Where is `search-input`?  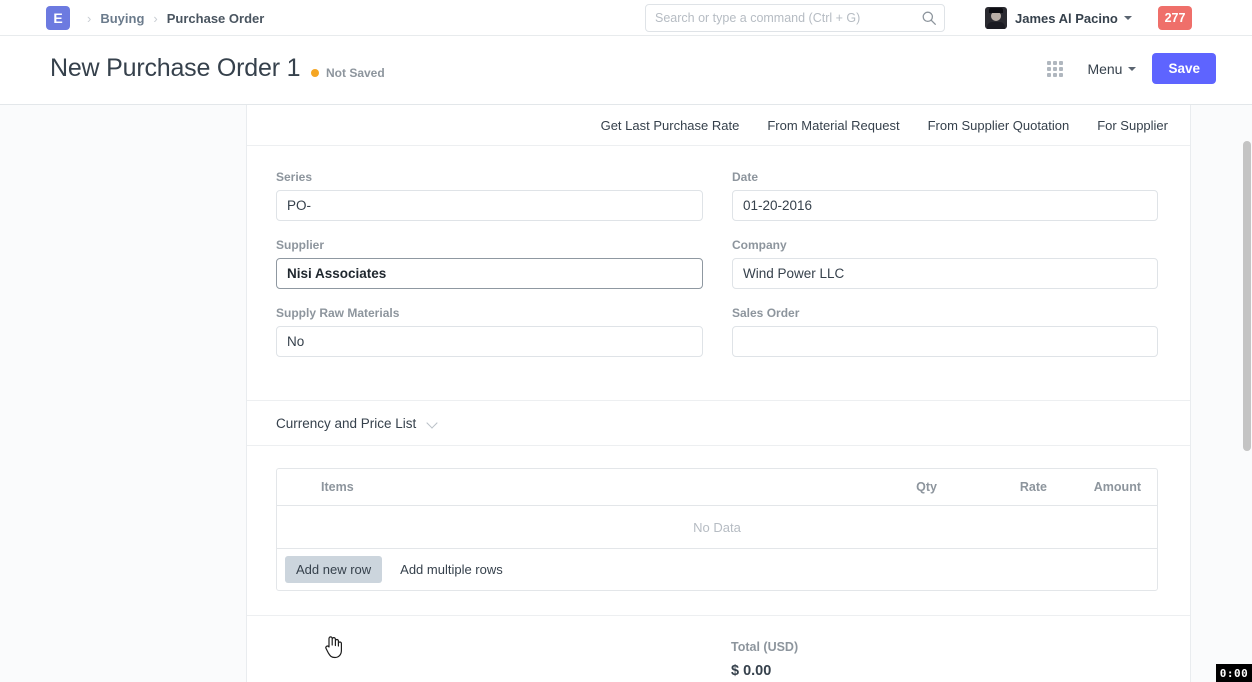
search-input is located at coordinates (795, 18).